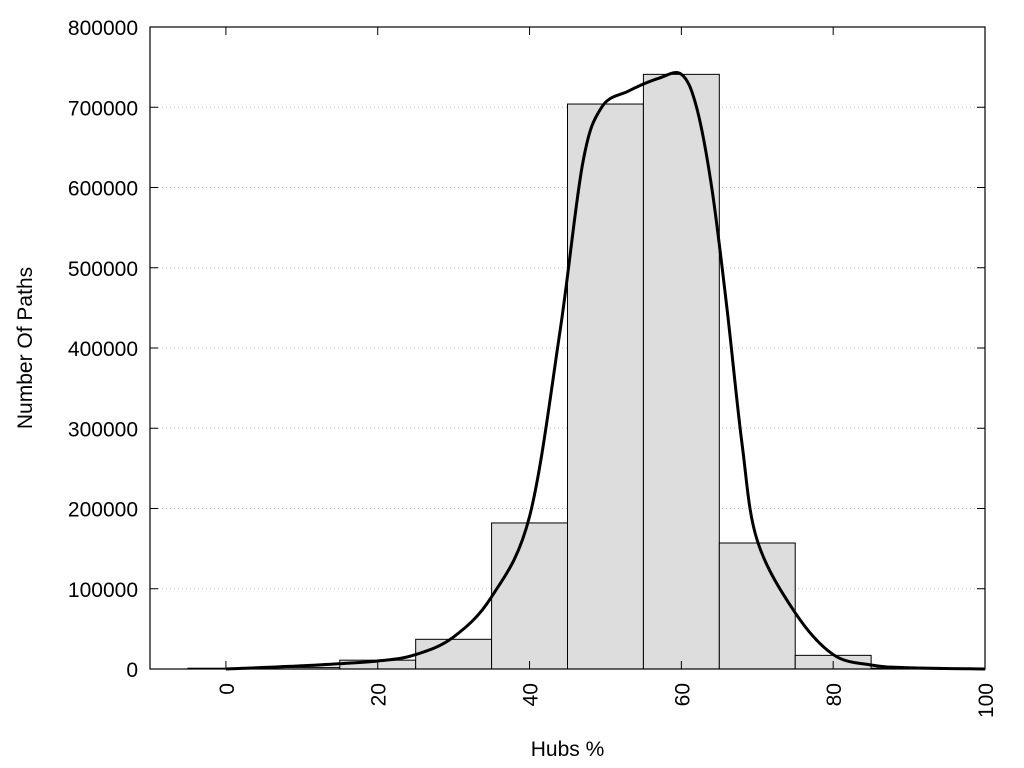 This screenshot has width=1024, height=768. What do you see at coordinates (568, 749) in the screenshot?
I see `x-axis-title: Hubs %` at bounding box center [568, 749].